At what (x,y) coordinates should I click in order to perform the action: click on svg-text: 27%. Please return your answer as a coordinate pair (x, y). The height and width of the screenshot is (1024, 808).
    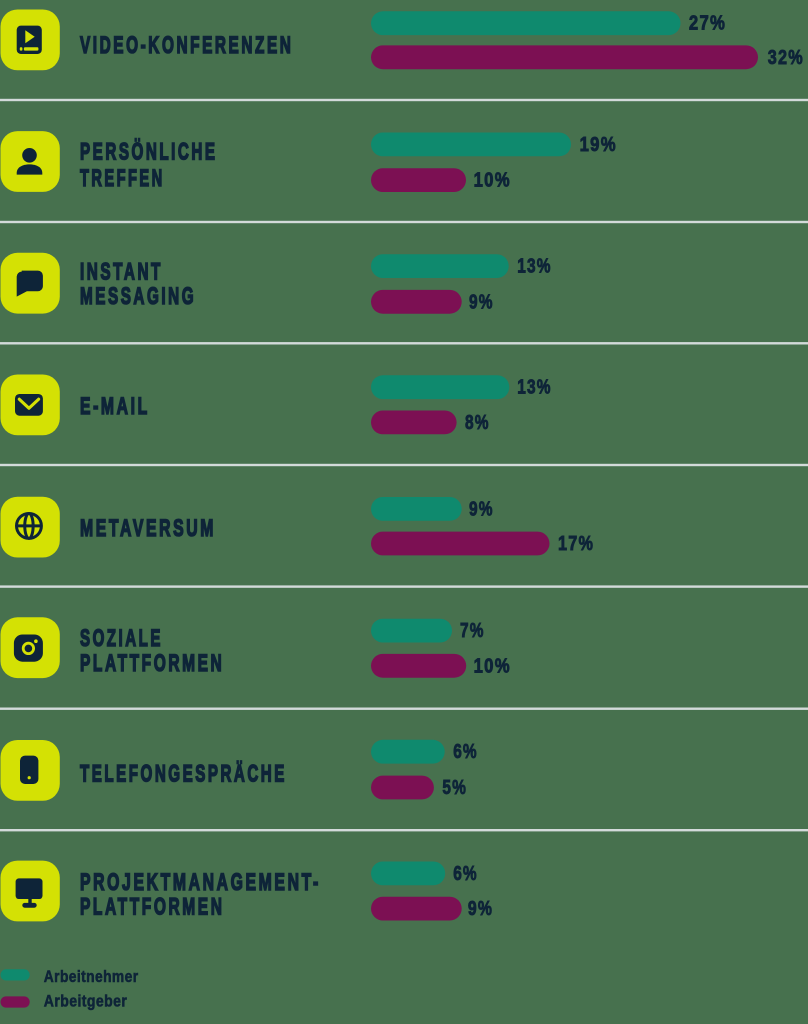
    Looking at the image, I should click on (707, 22).